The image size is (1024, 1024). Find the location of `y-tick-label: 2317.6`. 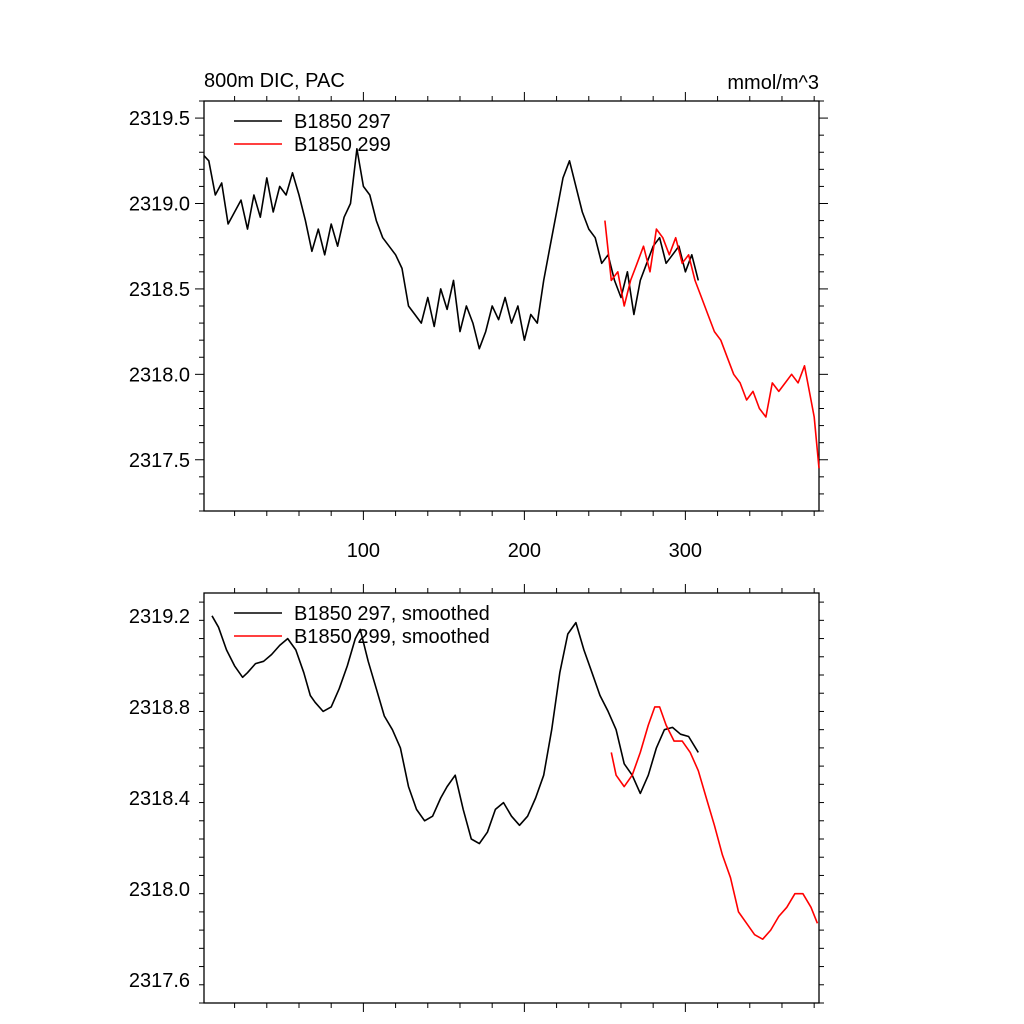

y-tick-label: 2317.6 is located at coordinates (159, 981).